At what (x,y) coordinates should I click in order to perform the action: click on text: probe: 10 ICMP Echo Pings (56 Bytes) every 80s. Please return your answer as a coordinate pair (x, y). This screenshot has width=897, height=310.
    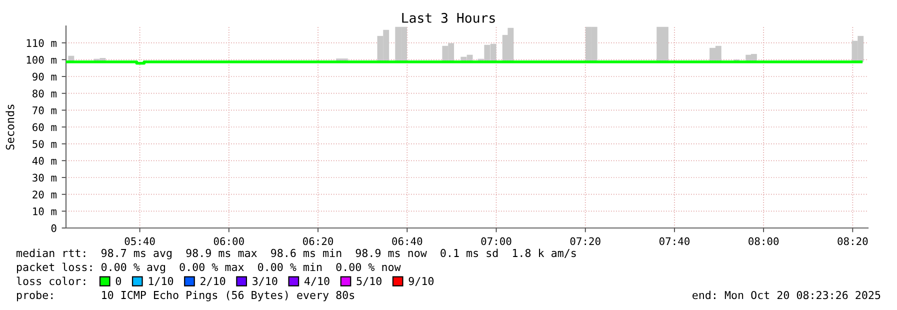
    Looking at the image, I should click on (185, 296).